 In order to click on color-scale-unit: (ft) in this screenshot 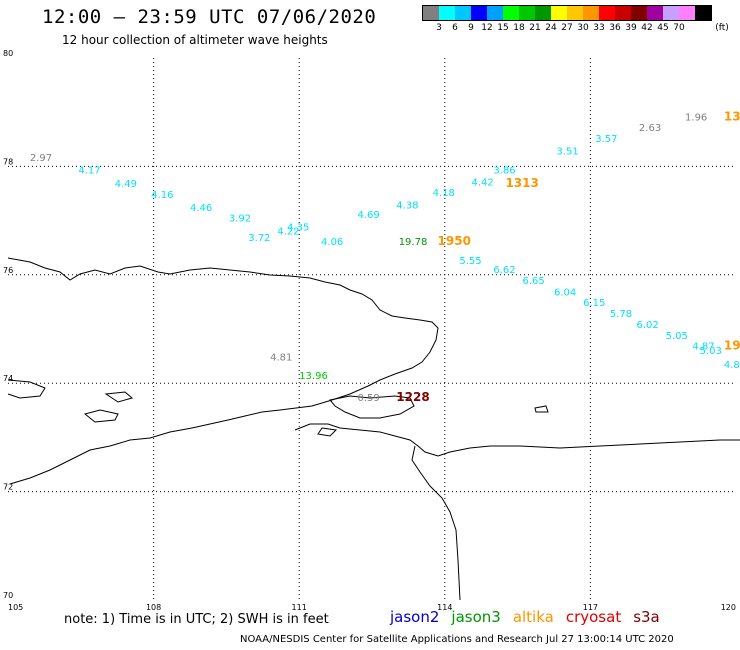, I will do `click(722, 28)`.